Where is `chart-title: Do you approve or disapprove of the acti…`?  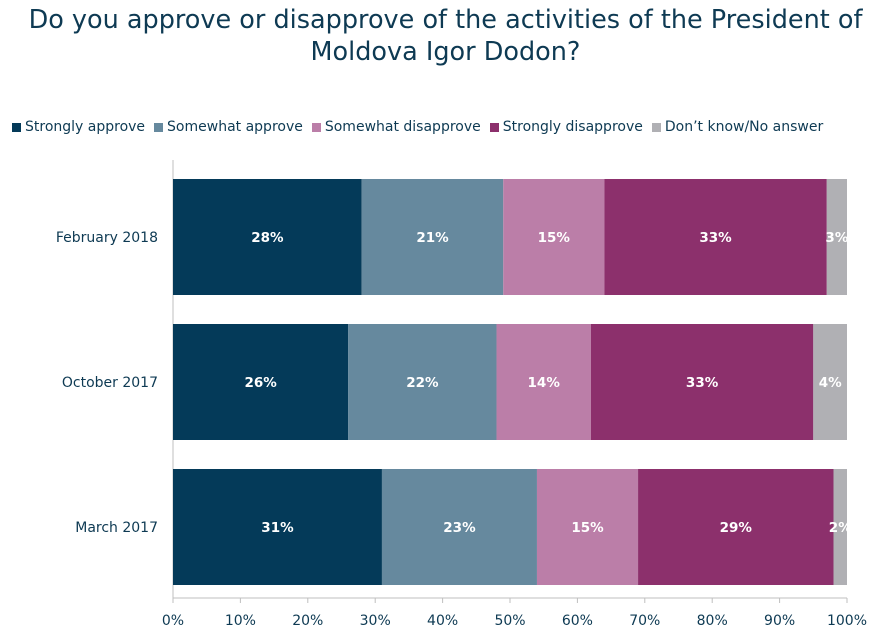 chart-title: Do you approve or disapprove of the acti… is located at coordinates (445, 36).